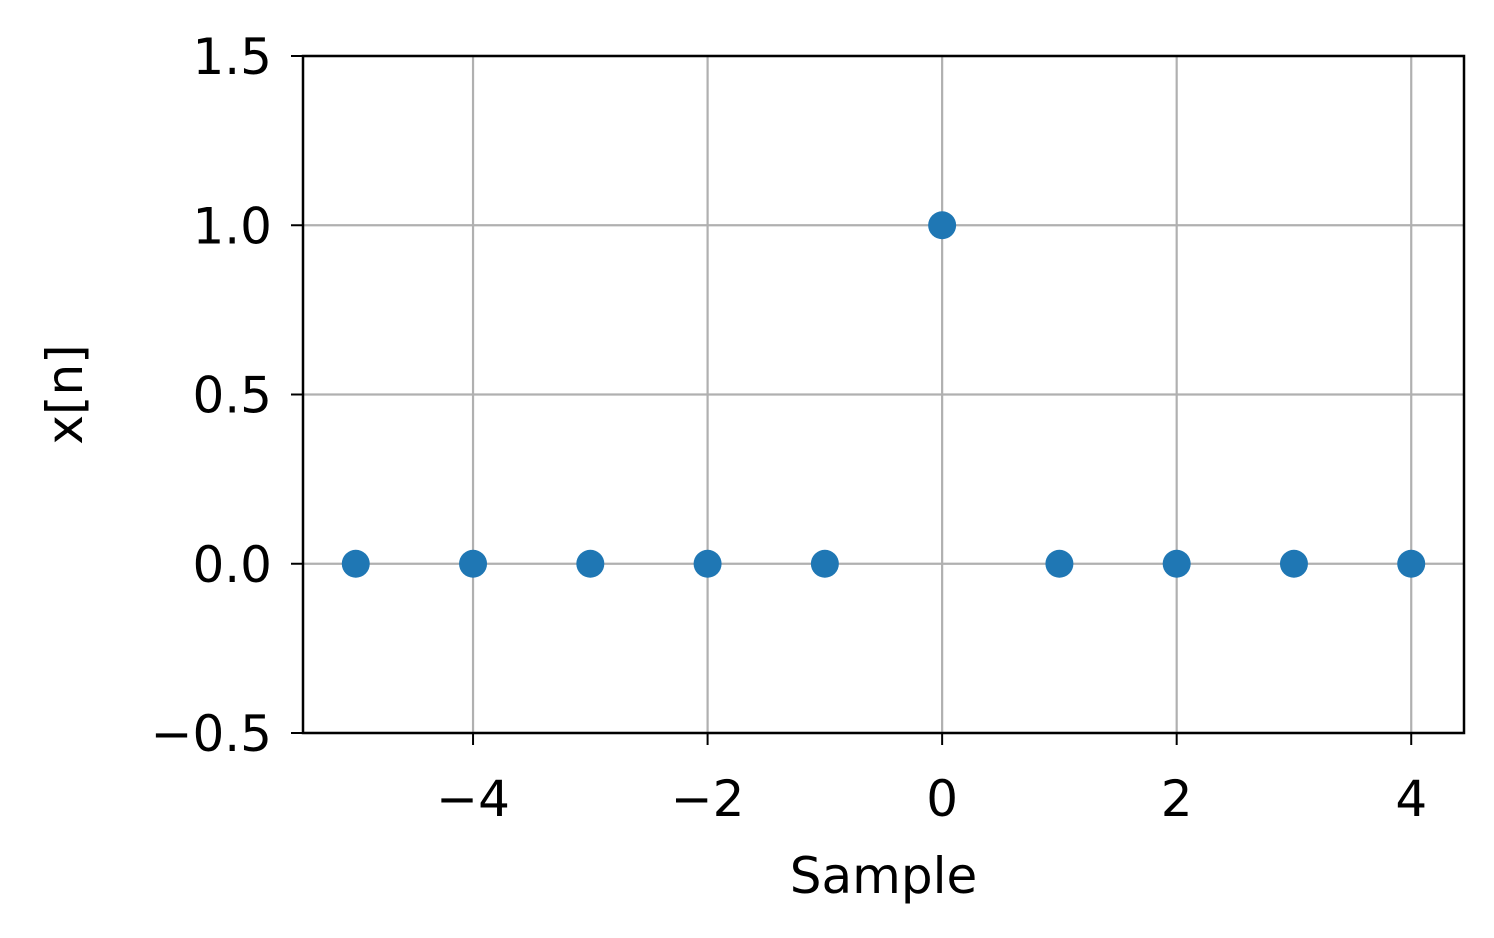 The height and width of the screenshot is (938, 1494). I want to click on y-tick-label: 0.5, so click(232, 396).